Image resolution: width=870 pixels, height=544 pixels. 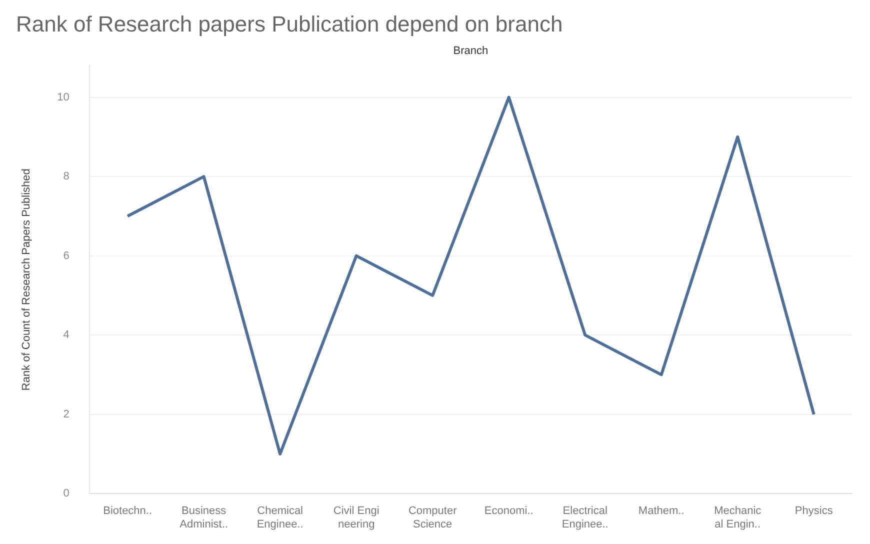 I want to click on x-tick-label: Physics, so click(x=814, y=511).